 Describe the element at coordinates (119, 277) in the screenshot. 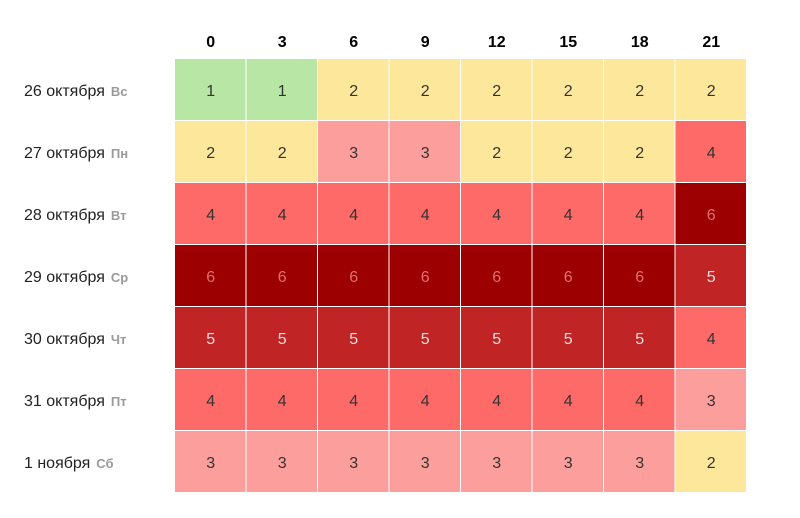

I see `row-day-3: Ср` at that location.